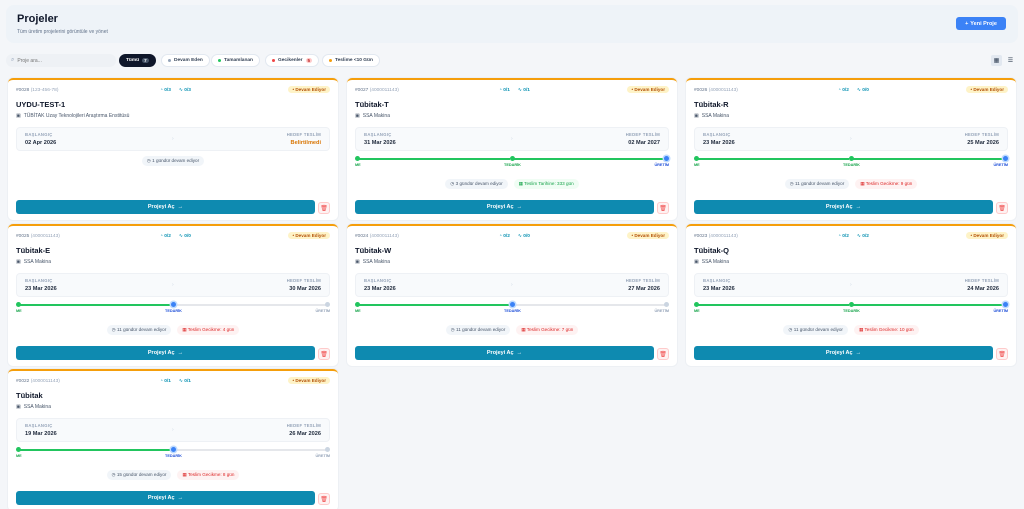 This screenshot has width=1024, height=509. I want to click on filter-due-soon: Teslime <10 Gün, so click(351, 60).